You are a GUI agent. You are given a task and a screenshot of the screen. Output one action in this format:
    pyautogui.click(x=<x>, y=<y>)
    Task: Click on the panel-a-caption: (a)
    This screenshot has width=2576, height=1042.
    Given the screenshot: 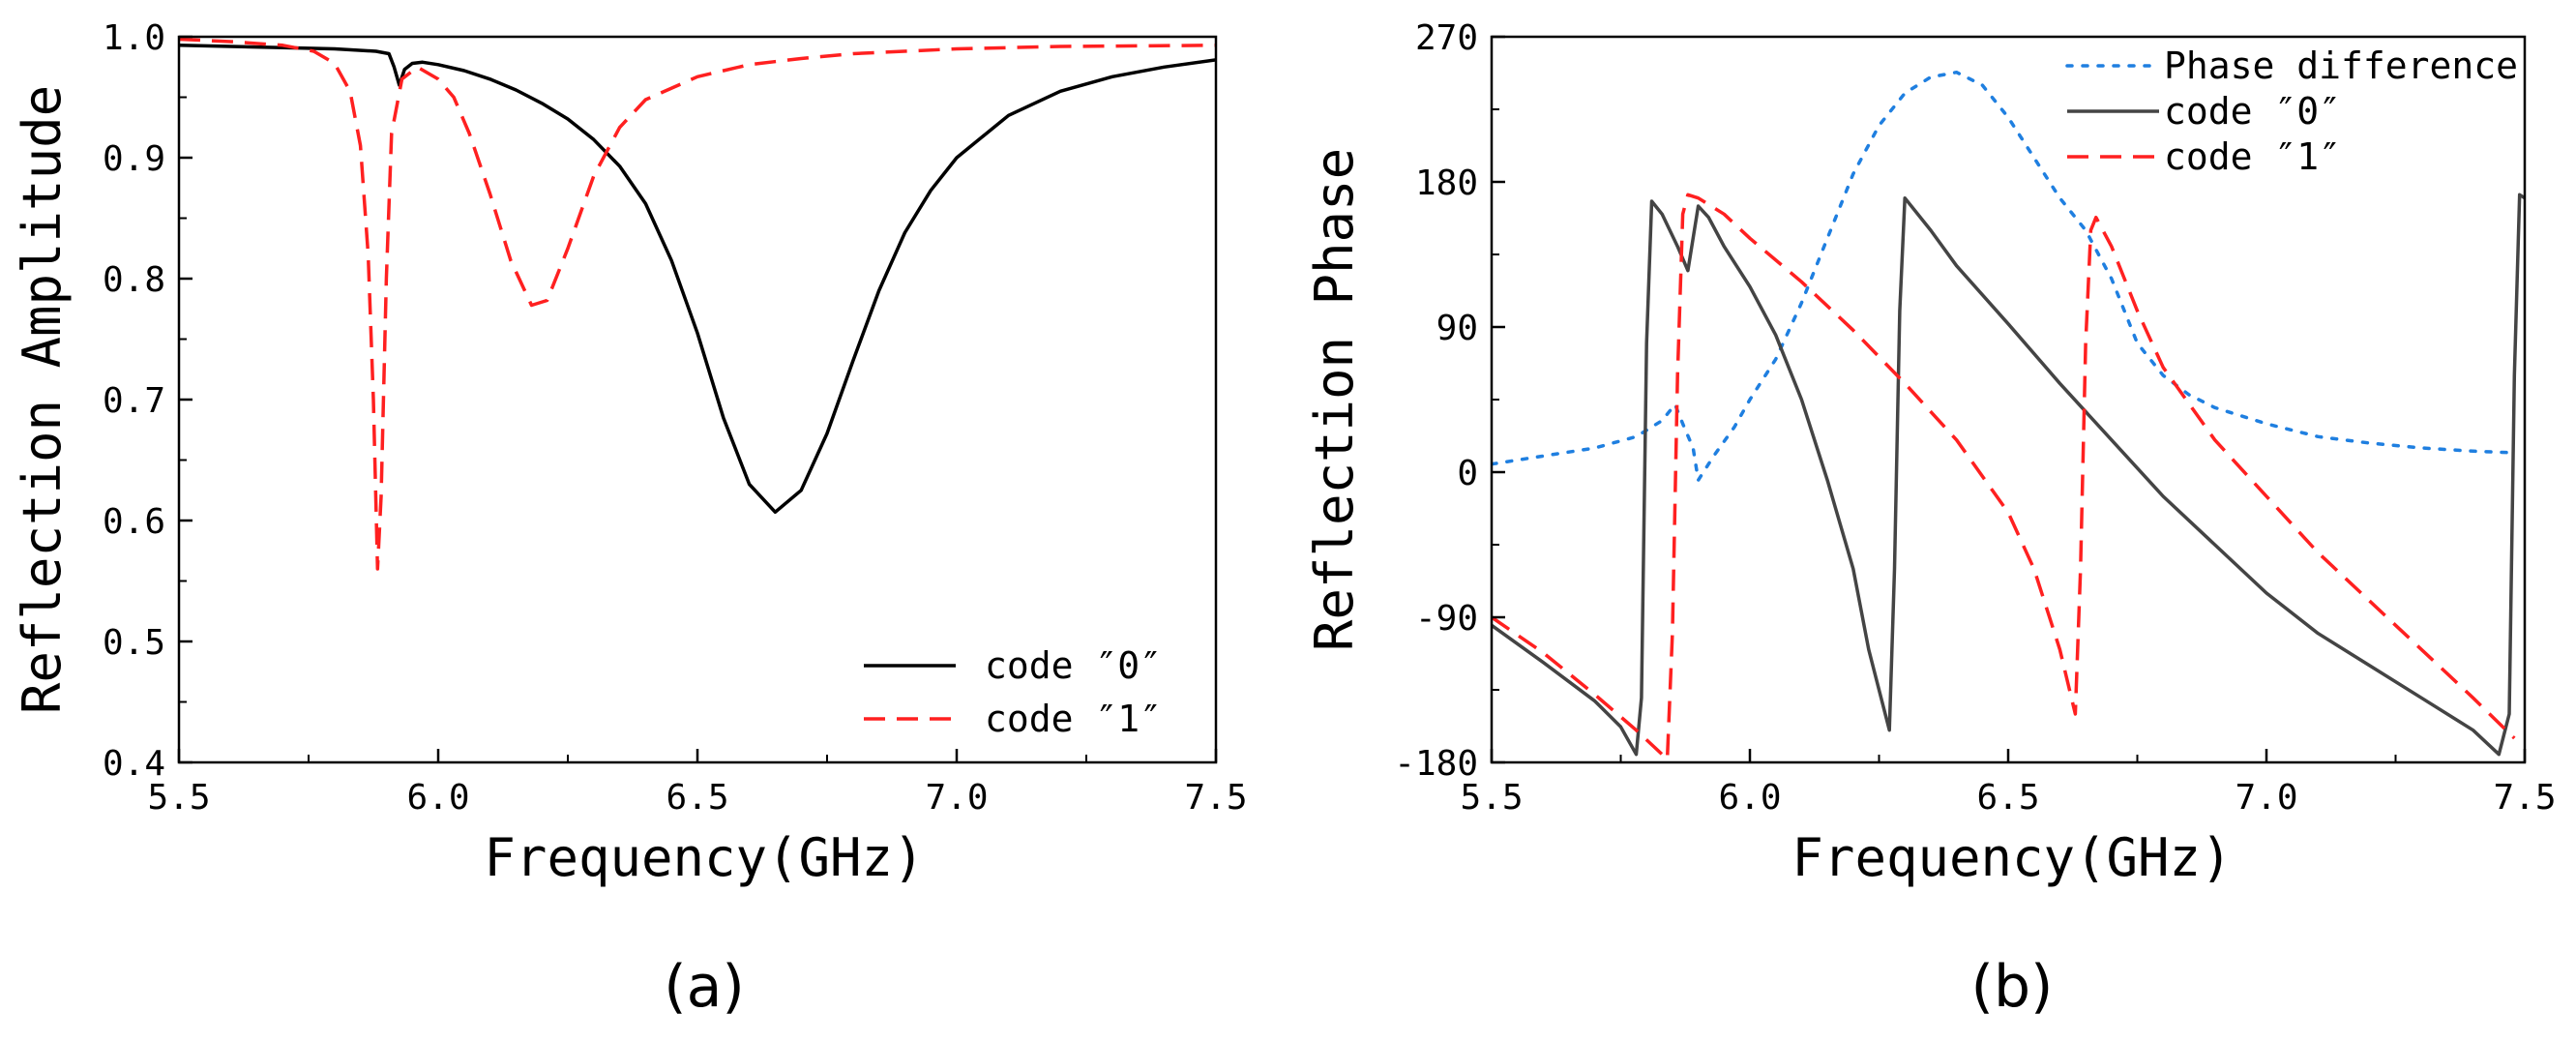 What is the action you would take?
    pyautogui.click(x=704, y=987)
    